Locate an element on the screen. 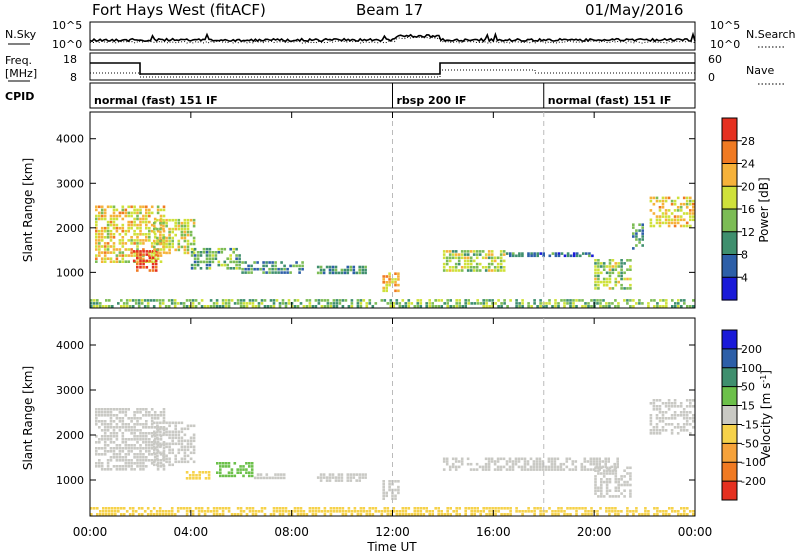 Image resolution: width=800 pixels, height=554 pixels. x-tick-label: 08:00 is located at coordinates (291, 532).